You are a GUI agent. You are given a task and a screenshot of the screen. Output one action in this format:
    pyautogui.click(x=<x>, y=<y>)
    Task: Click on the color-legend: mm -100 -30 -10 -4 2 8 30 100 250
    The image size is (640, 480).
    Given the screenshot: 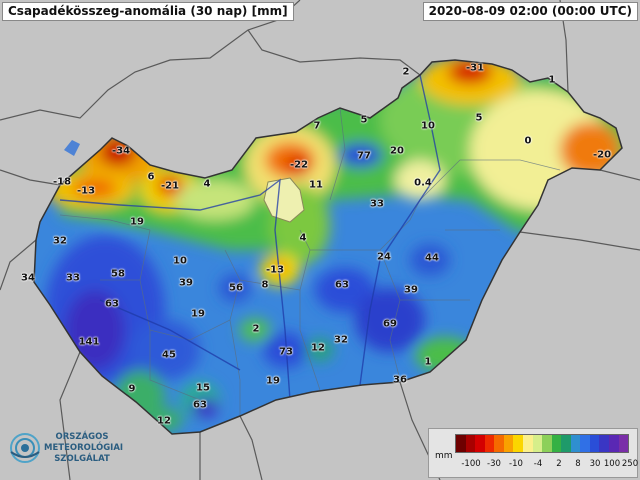 What is the action you would take?
    pyautogui.click(x=533, y=453)
    